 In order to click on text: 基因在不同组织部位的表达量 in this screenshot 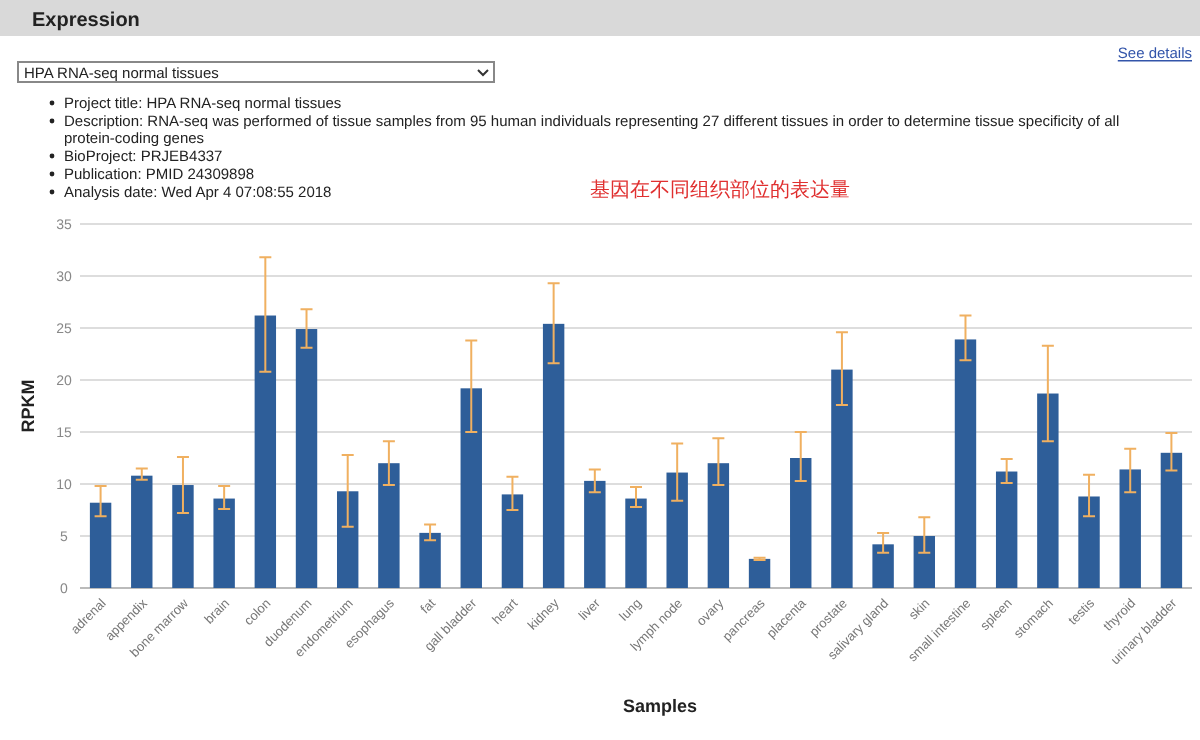, I will do `click(720, 190)`.